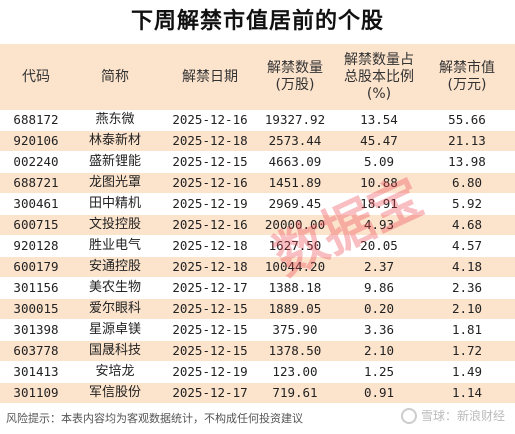 This screenshot has height=434, width=515. I want to click on cell-value: 55.66, so click(467, 119).